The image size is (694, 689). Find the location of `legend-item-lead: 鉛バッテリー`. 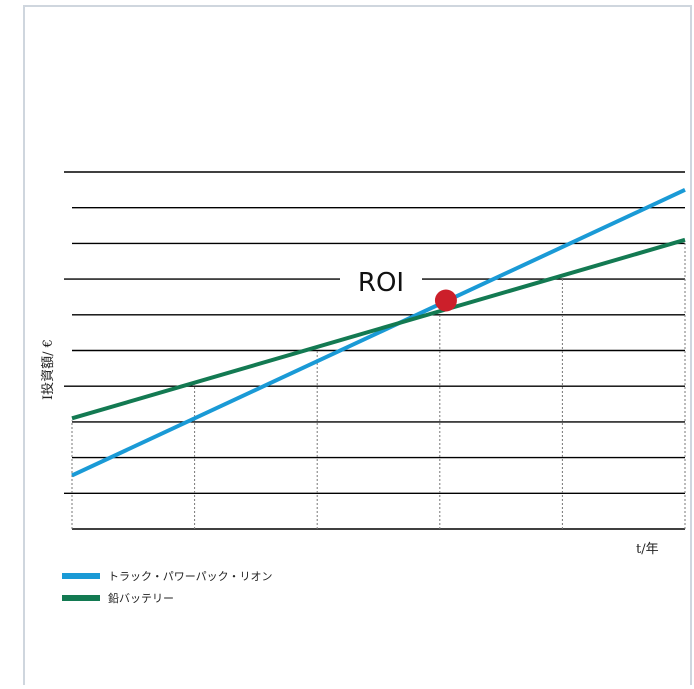

legend-item-lead: 鉛バッテリー is located at coordinates (167, 598).